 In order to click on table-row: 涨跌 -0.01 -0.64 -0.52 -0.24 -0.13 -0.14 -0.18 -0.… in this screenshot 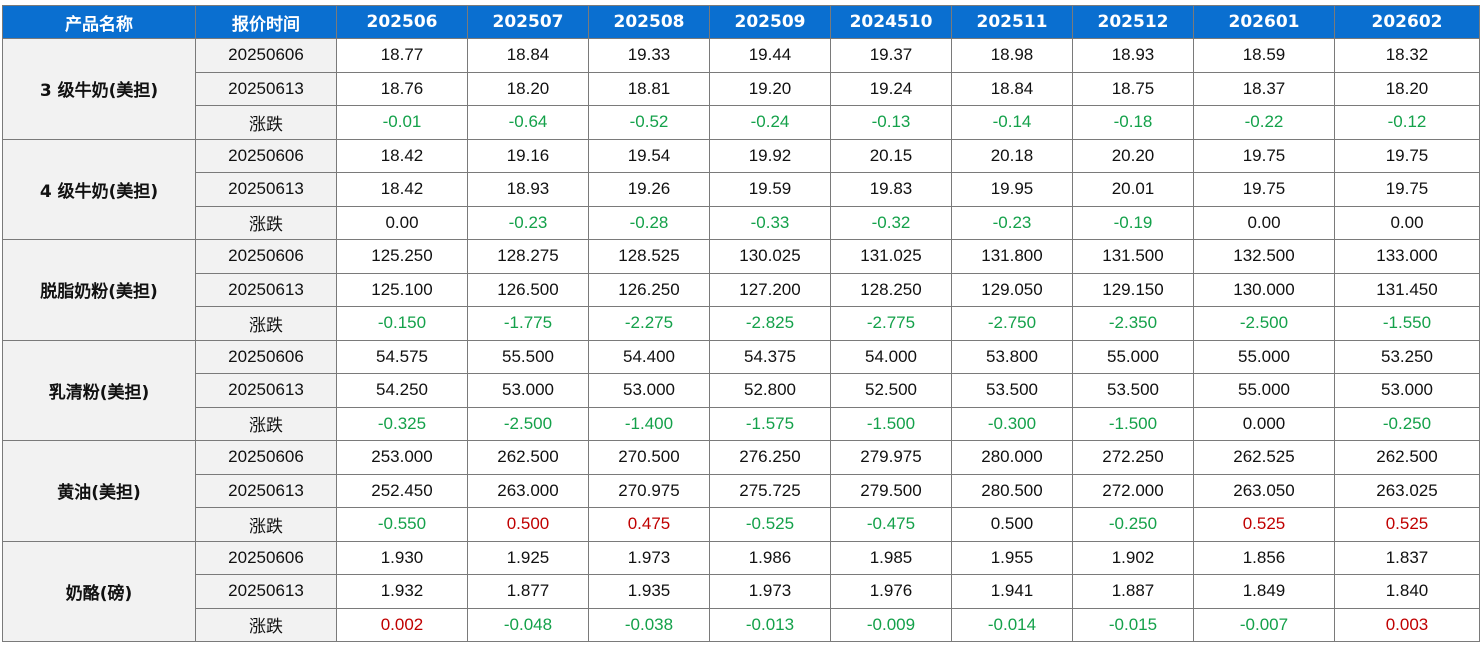, I will do `click(741, 122)`.